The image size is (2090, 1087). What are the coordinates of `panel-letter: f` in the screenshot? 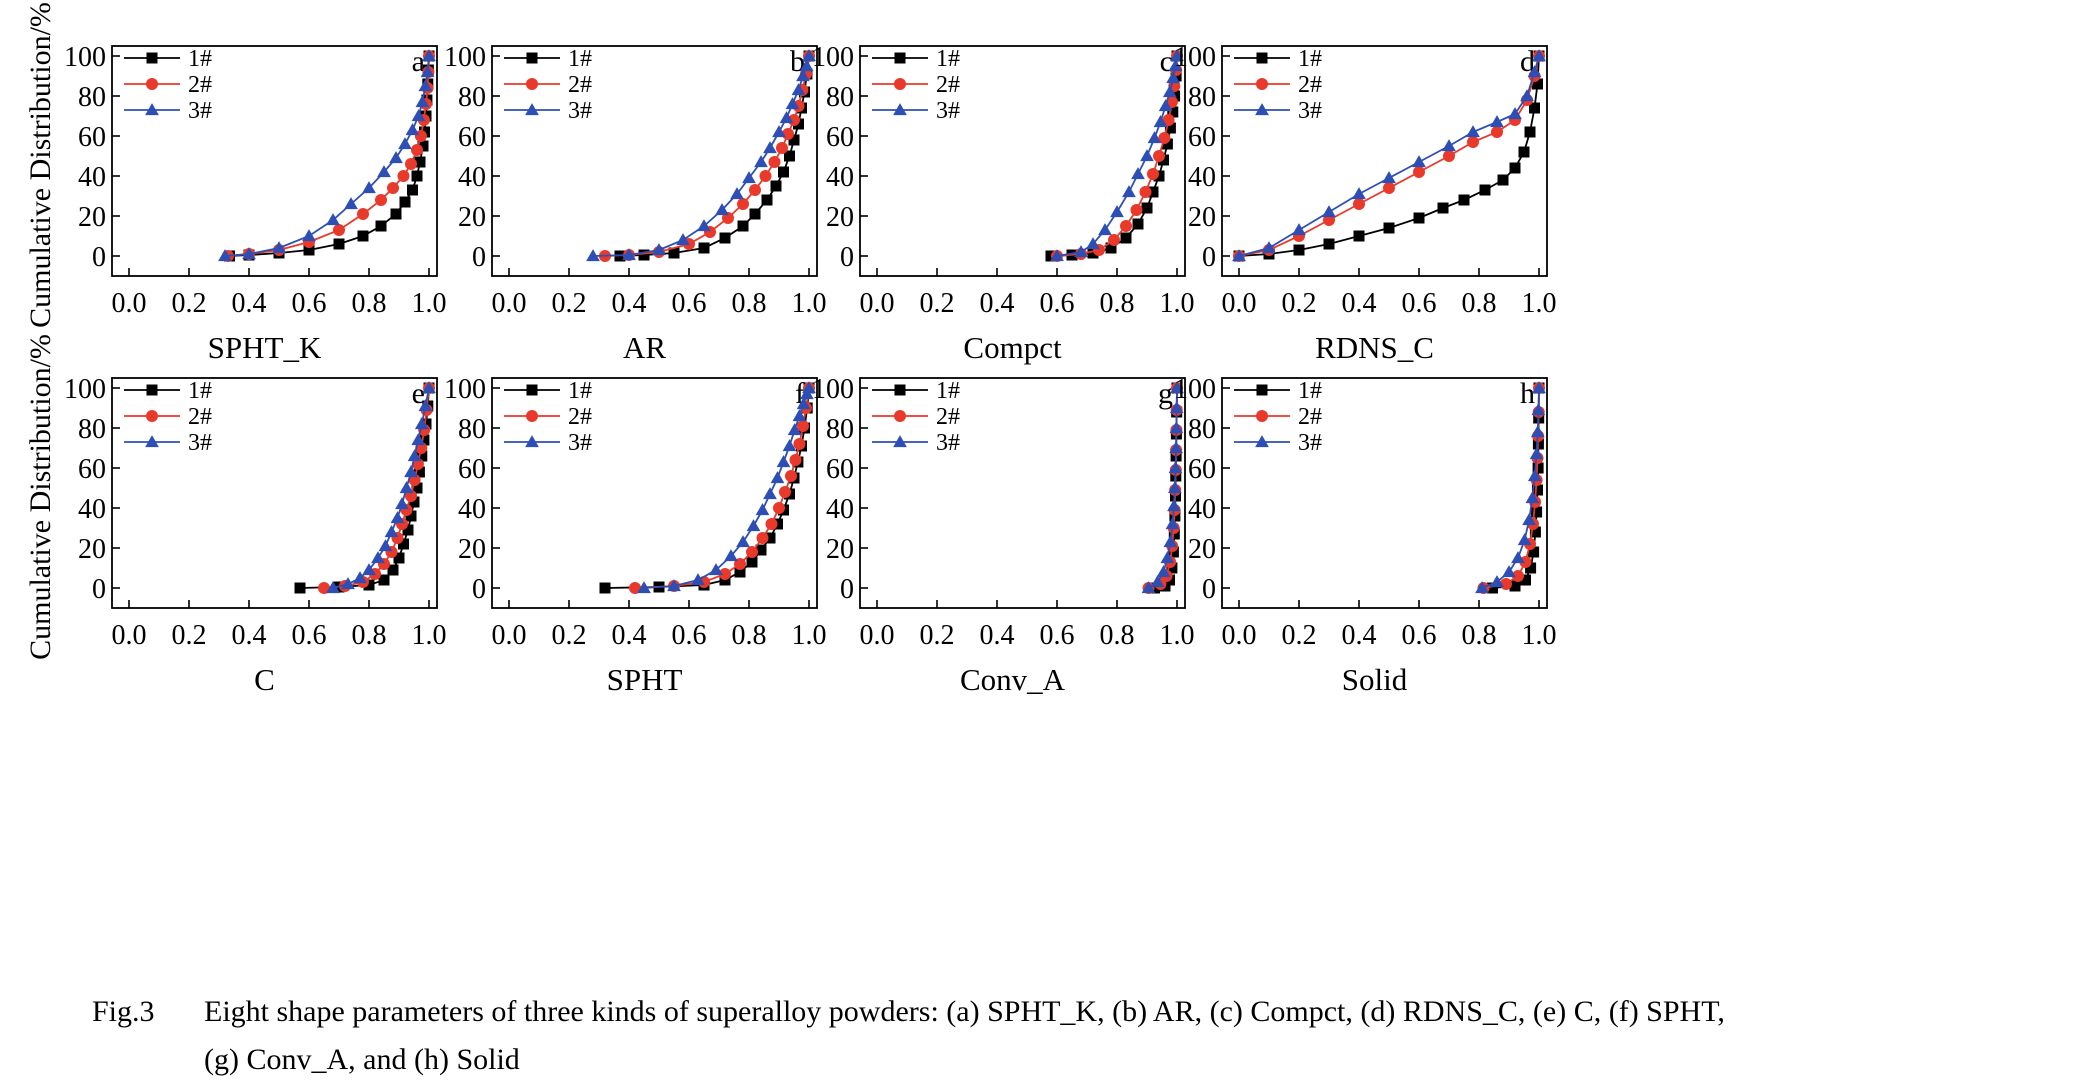 It's located at (800, 393).